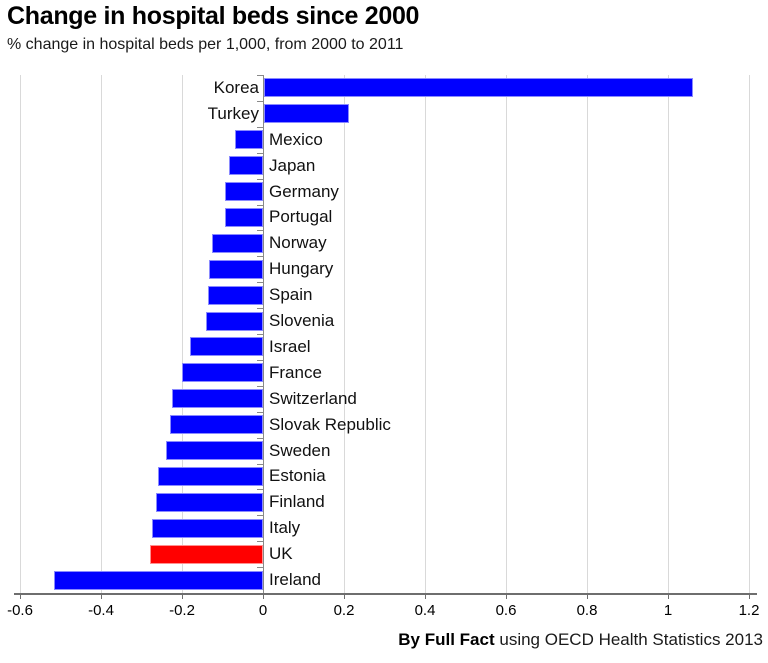  Describe the element at coordinates (385, 502) in the screenshot. I see `chart-row: Finland` at that location.